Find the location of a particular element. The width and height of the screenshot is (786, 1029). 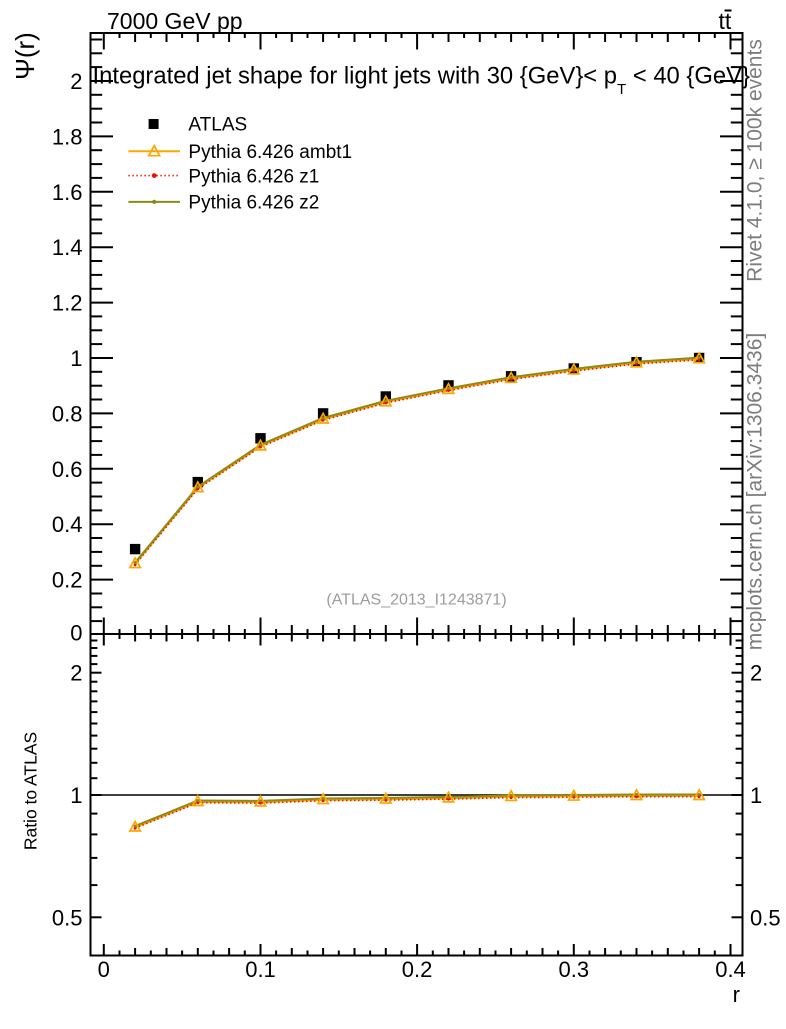

svg-text: 7000 GeV pp is located at coordinates (175, 21).